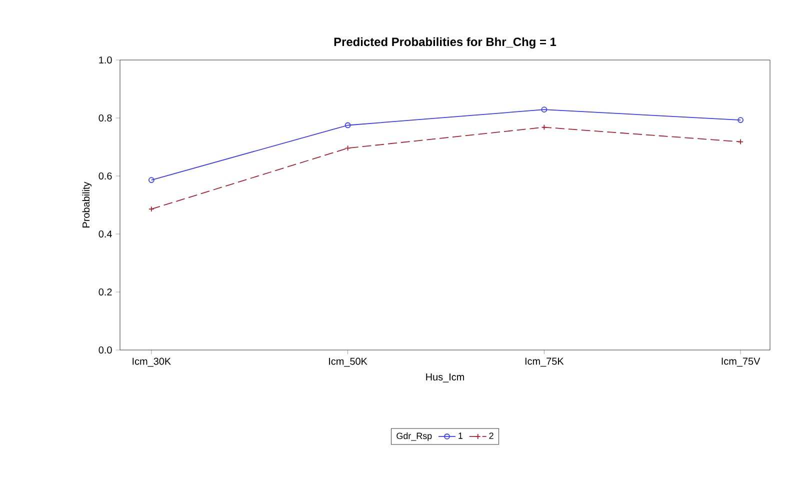  I want to click on x-tick-label: Icm_75V, so click(741, 362).